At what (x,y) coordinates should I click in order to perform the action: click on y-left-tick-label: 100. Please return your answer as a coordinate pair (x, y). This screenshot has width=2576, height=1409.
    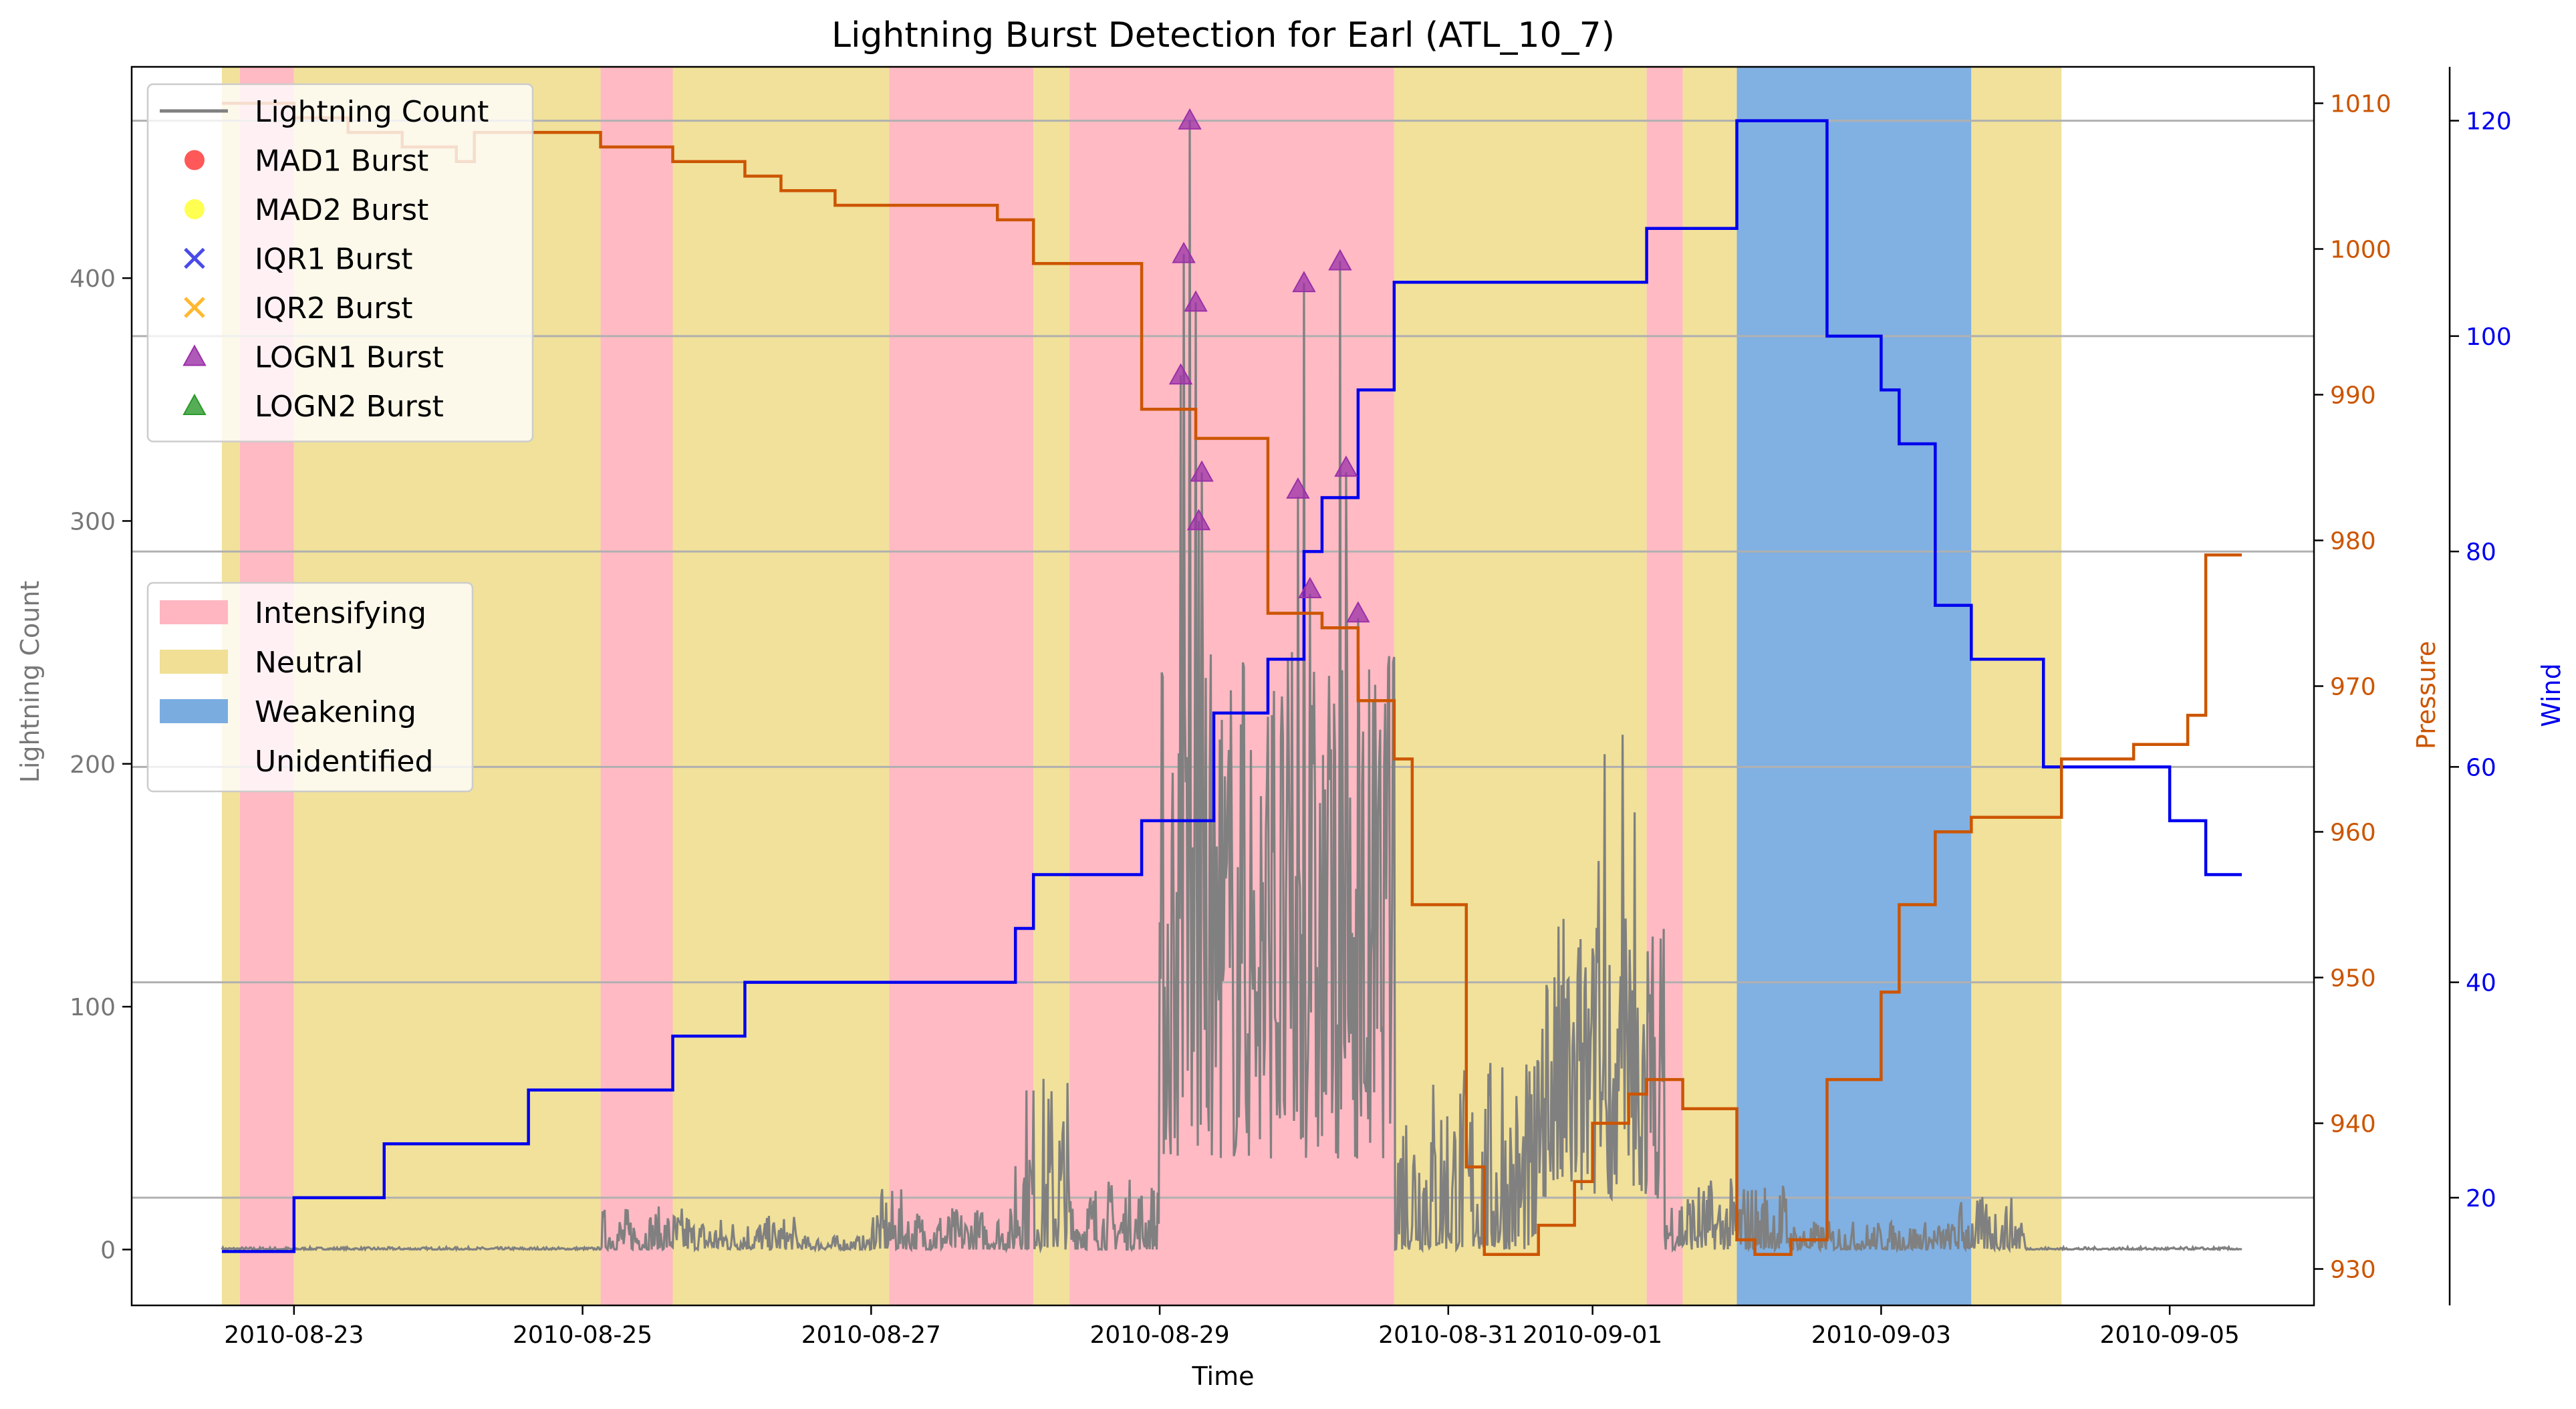
    Looking at the image, I should click on (93, 1007).